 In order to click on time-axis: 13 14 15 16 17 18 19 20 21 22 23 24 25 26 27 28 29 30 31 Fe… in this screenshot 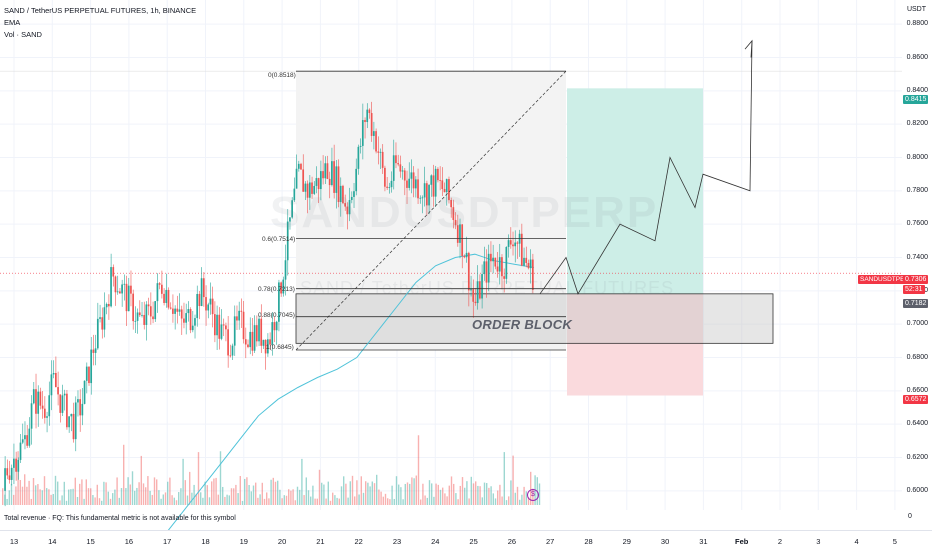, I will do `click(466, 540)`.